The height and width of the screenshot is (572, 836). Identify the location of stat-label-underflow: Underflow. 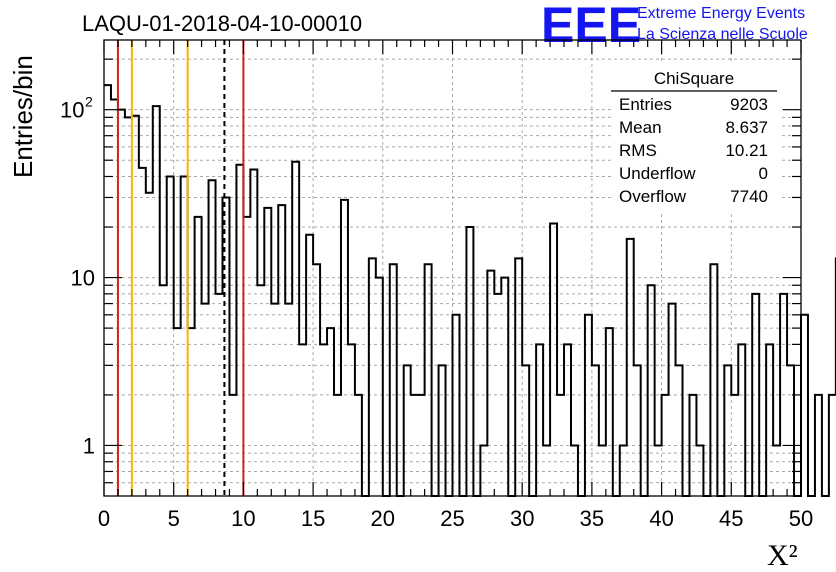
(657, 173).